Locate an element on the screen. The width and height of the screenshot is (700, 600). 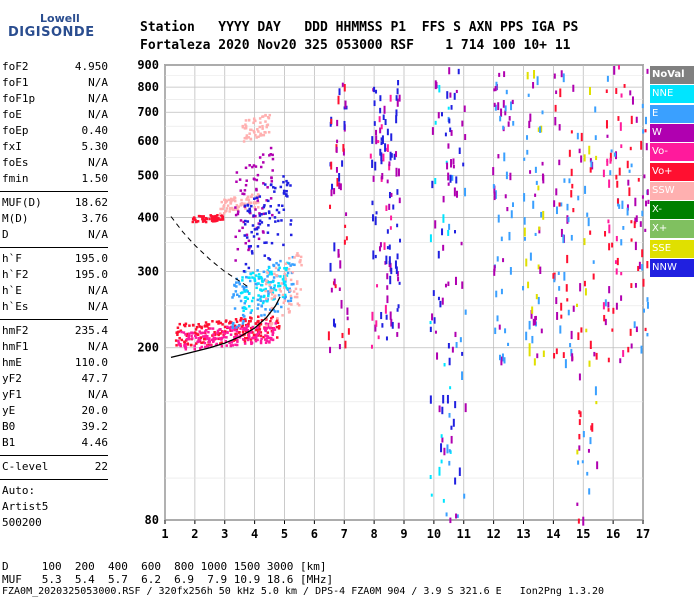
param-row-b1: B1 4.46 is located at coordinates (55, 444).